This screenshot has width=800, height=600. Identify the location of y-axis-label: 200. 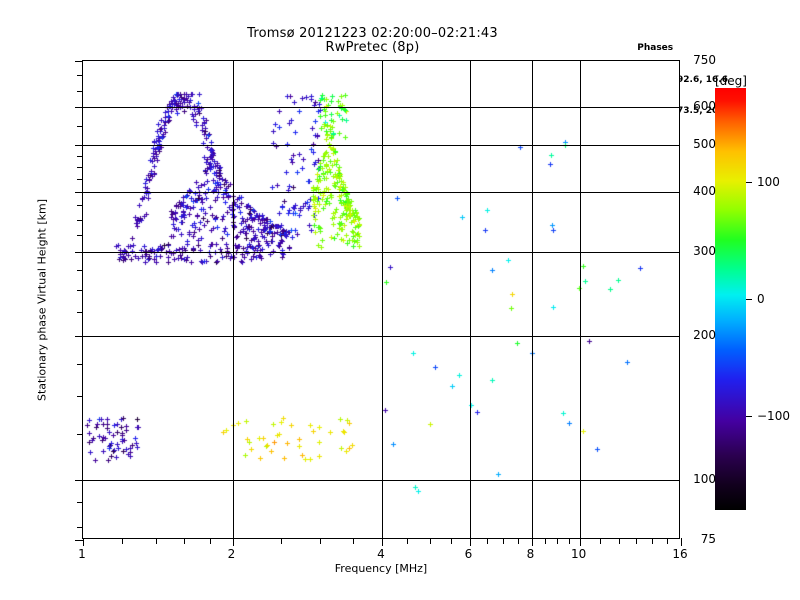
(704, 335).